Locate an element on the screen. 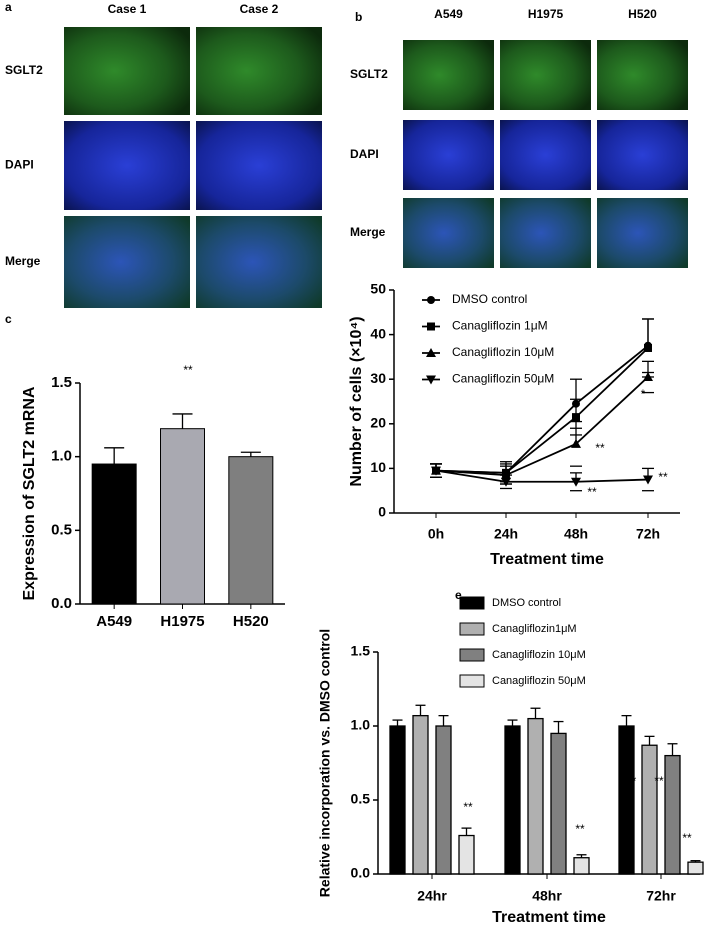  x-tick-label: A549 is located at coordinates (114, 621).